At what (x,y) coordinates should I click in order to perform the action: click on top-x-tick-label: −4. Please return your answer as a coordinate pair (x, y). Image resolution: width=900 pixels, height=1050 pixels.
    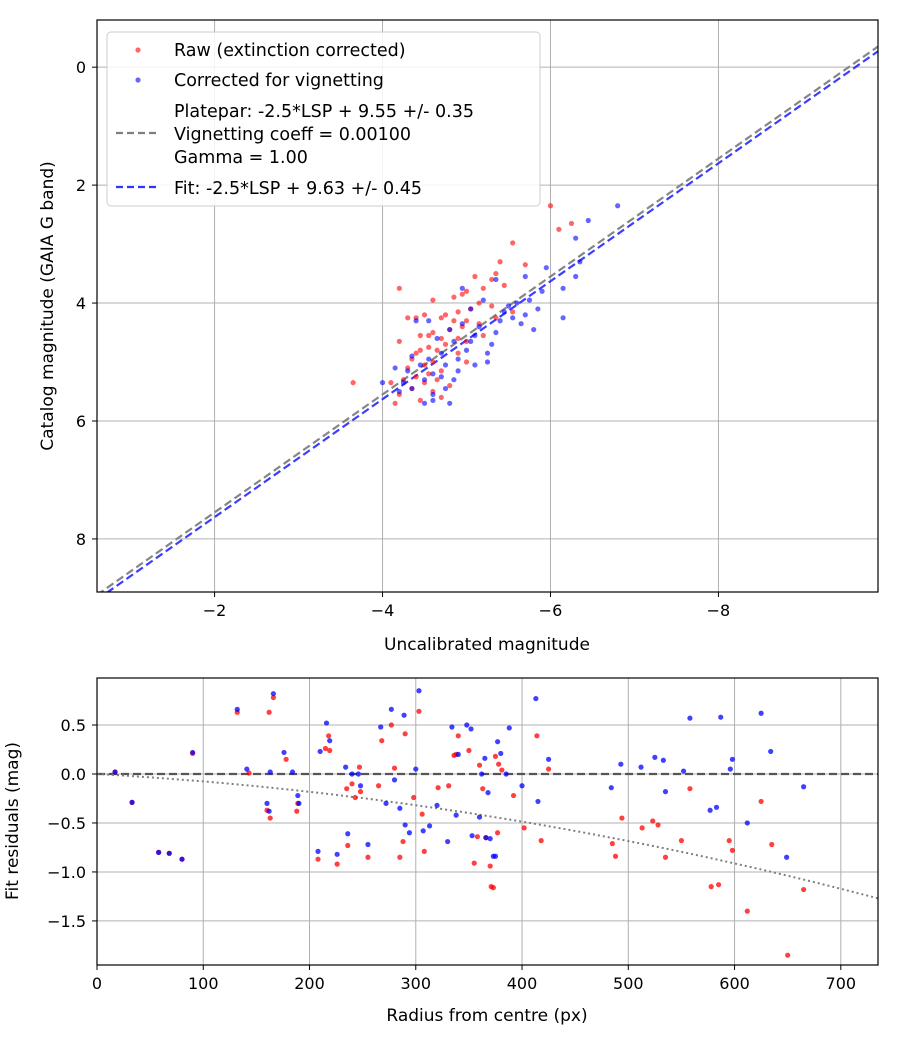
    Looking at the image, I should click on (383, 610).